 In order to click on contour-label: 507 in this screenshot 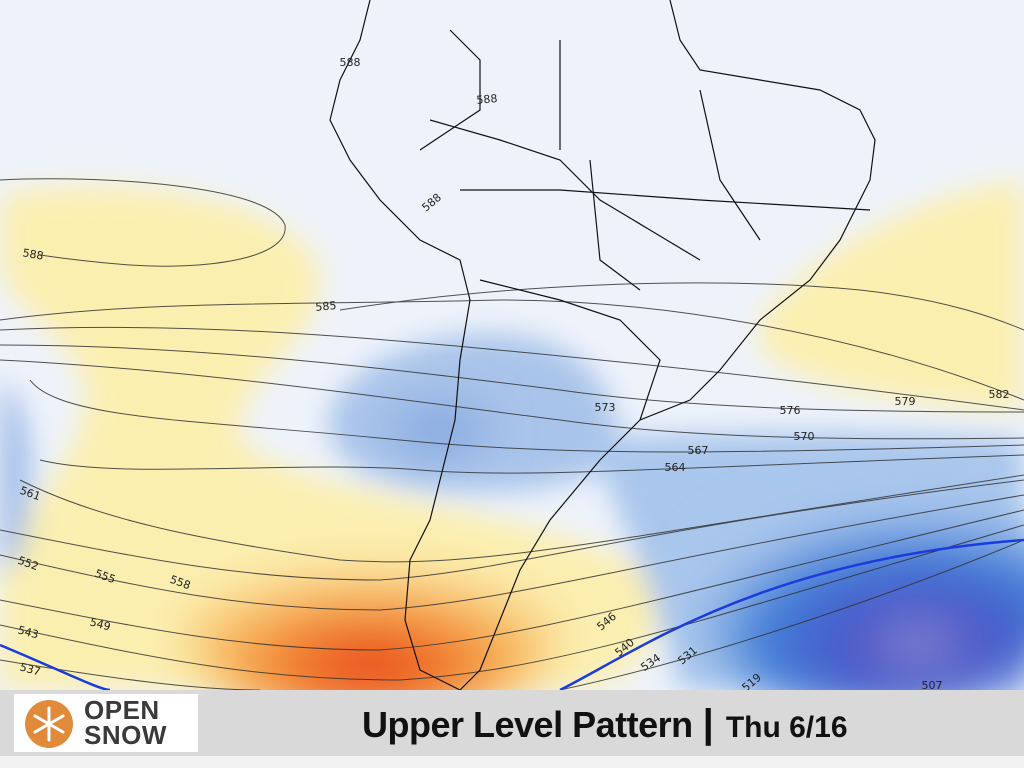, I will do `click(932, 684)`.